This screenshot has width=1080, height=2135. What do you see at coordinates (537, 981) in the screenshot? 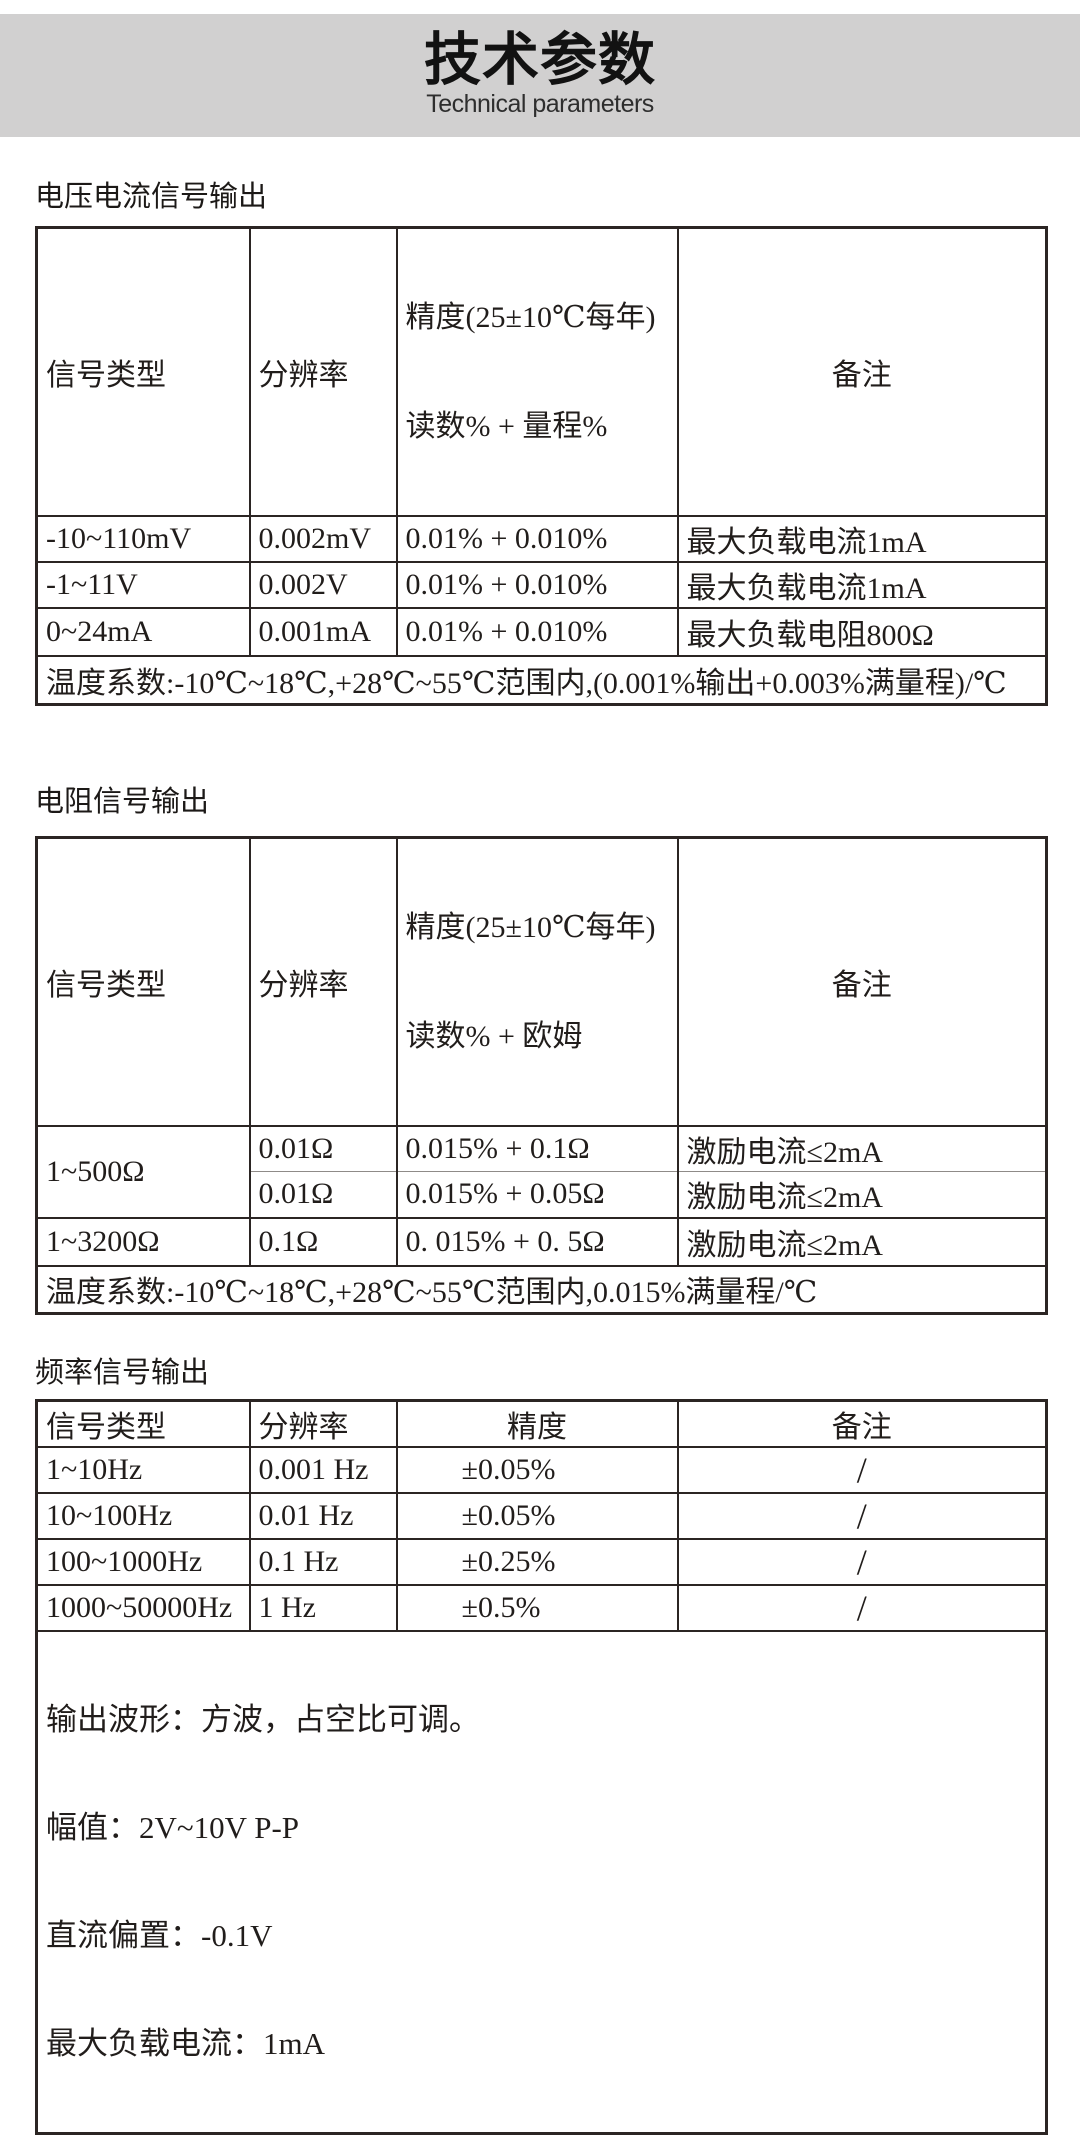
I see `col-header-accuracy: 精度(25±10℃每年) 读数% + 欧姆` at bounding box center [537, 981].